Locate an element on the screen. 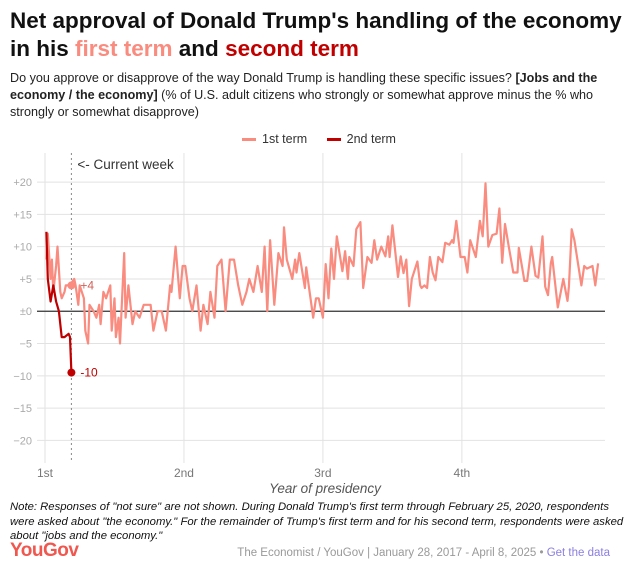 The width and height of the screenshot is (638, 580). y-tick-label: −20 is located at coordinates (22, 441).